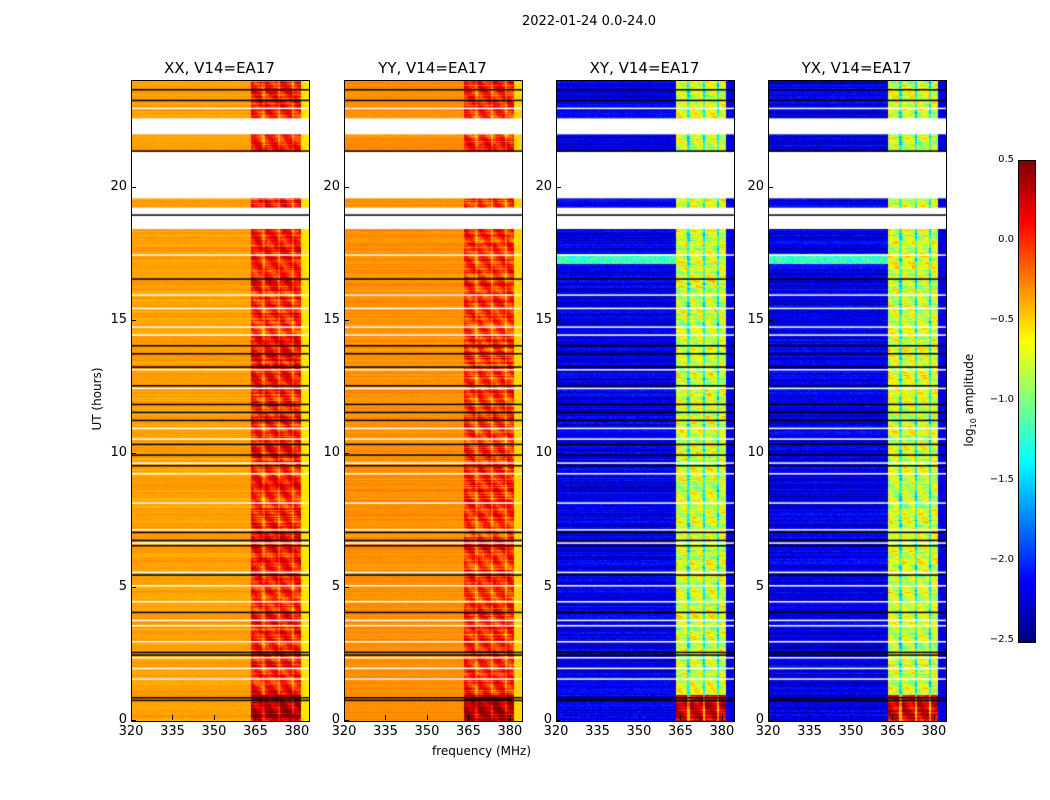 This screenshot has width=1050, height=800. Describe the element at coordinates (432, 68) in the screenshot. I see `panel-title: YY, V14=EA17` at that location.